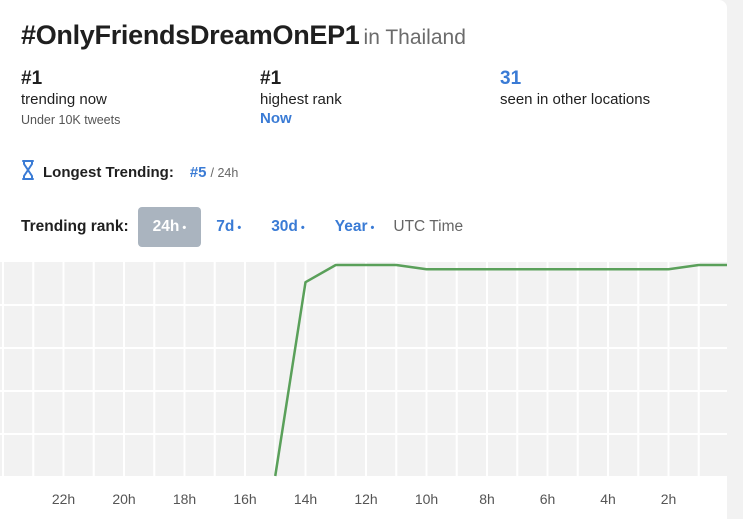  I want to click on tab-label: 7d, so click(225, 226).